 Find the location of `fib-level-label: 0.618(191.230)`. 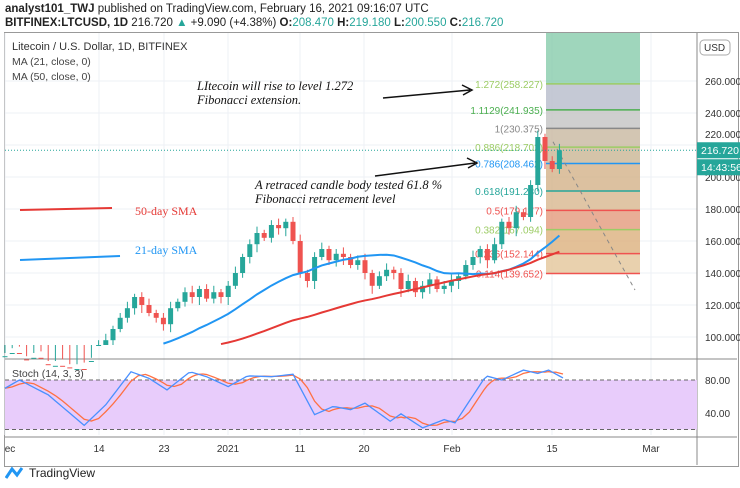

fib-level-label: 0.618(191.230) is located at coordinates (509, 192).